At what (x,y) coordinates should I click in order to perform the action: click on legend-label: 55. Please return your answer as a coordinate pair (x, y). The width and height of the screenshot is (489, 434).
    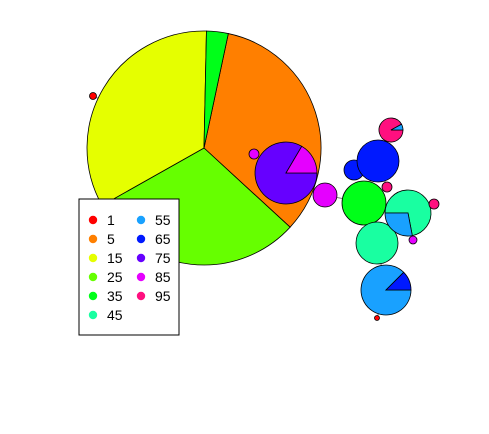
    Looking at the image, I should click on (163, 220).